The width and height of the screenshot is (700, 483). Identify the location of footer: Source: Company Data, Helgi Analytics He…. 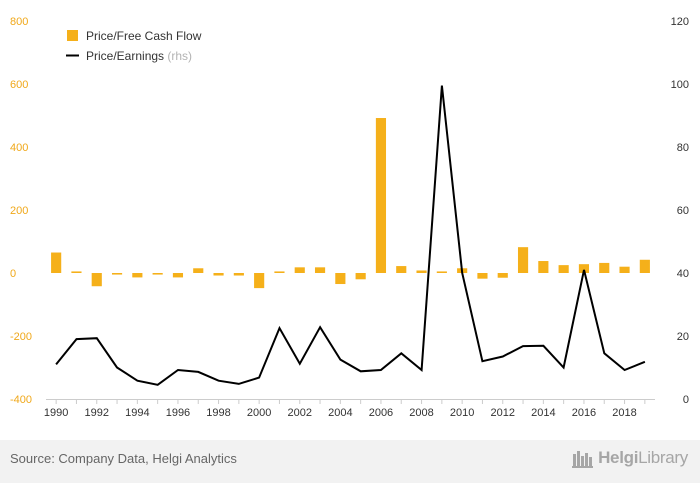
(350, 461).